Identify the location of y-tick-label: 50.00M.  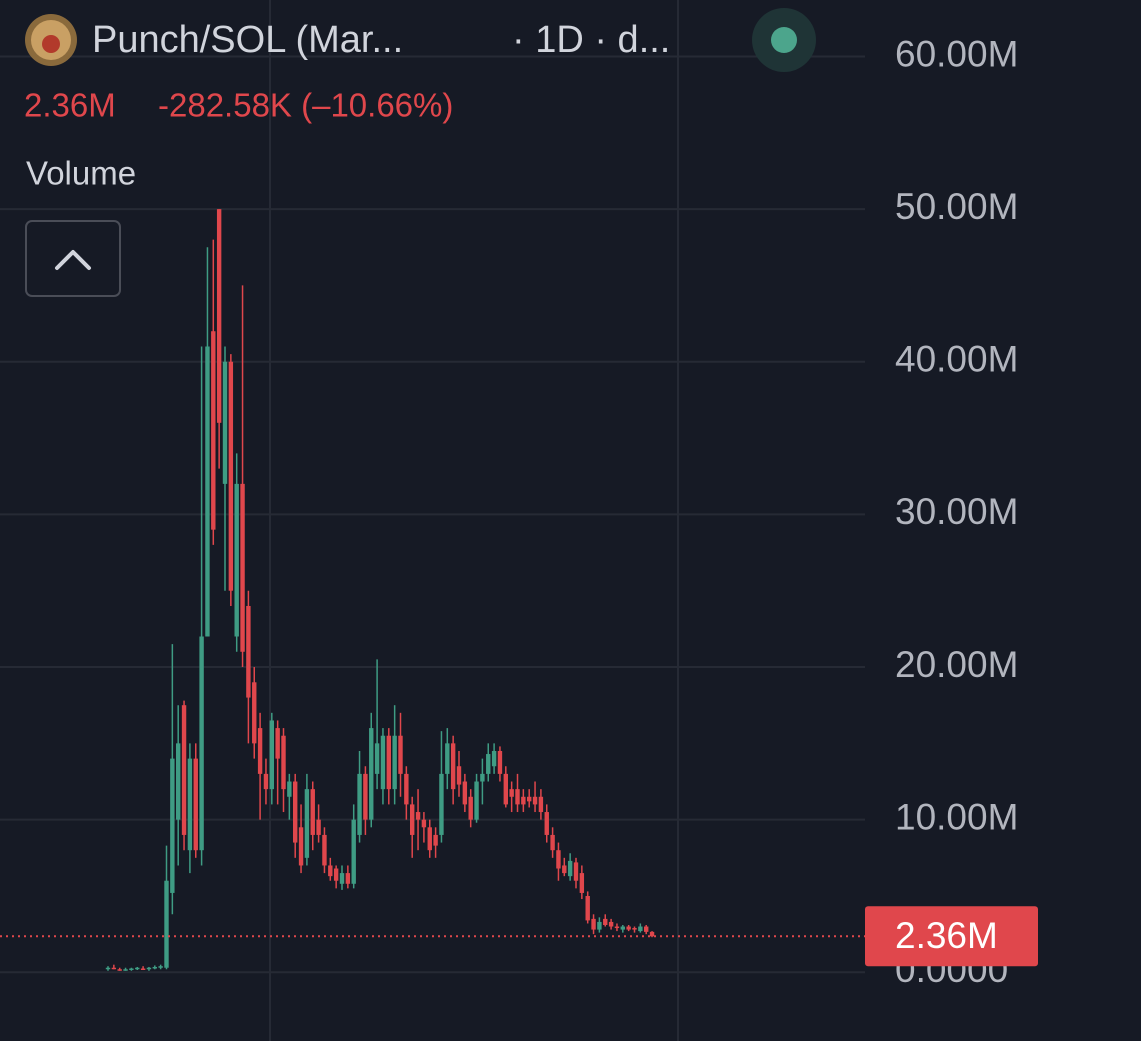
(956, 206).